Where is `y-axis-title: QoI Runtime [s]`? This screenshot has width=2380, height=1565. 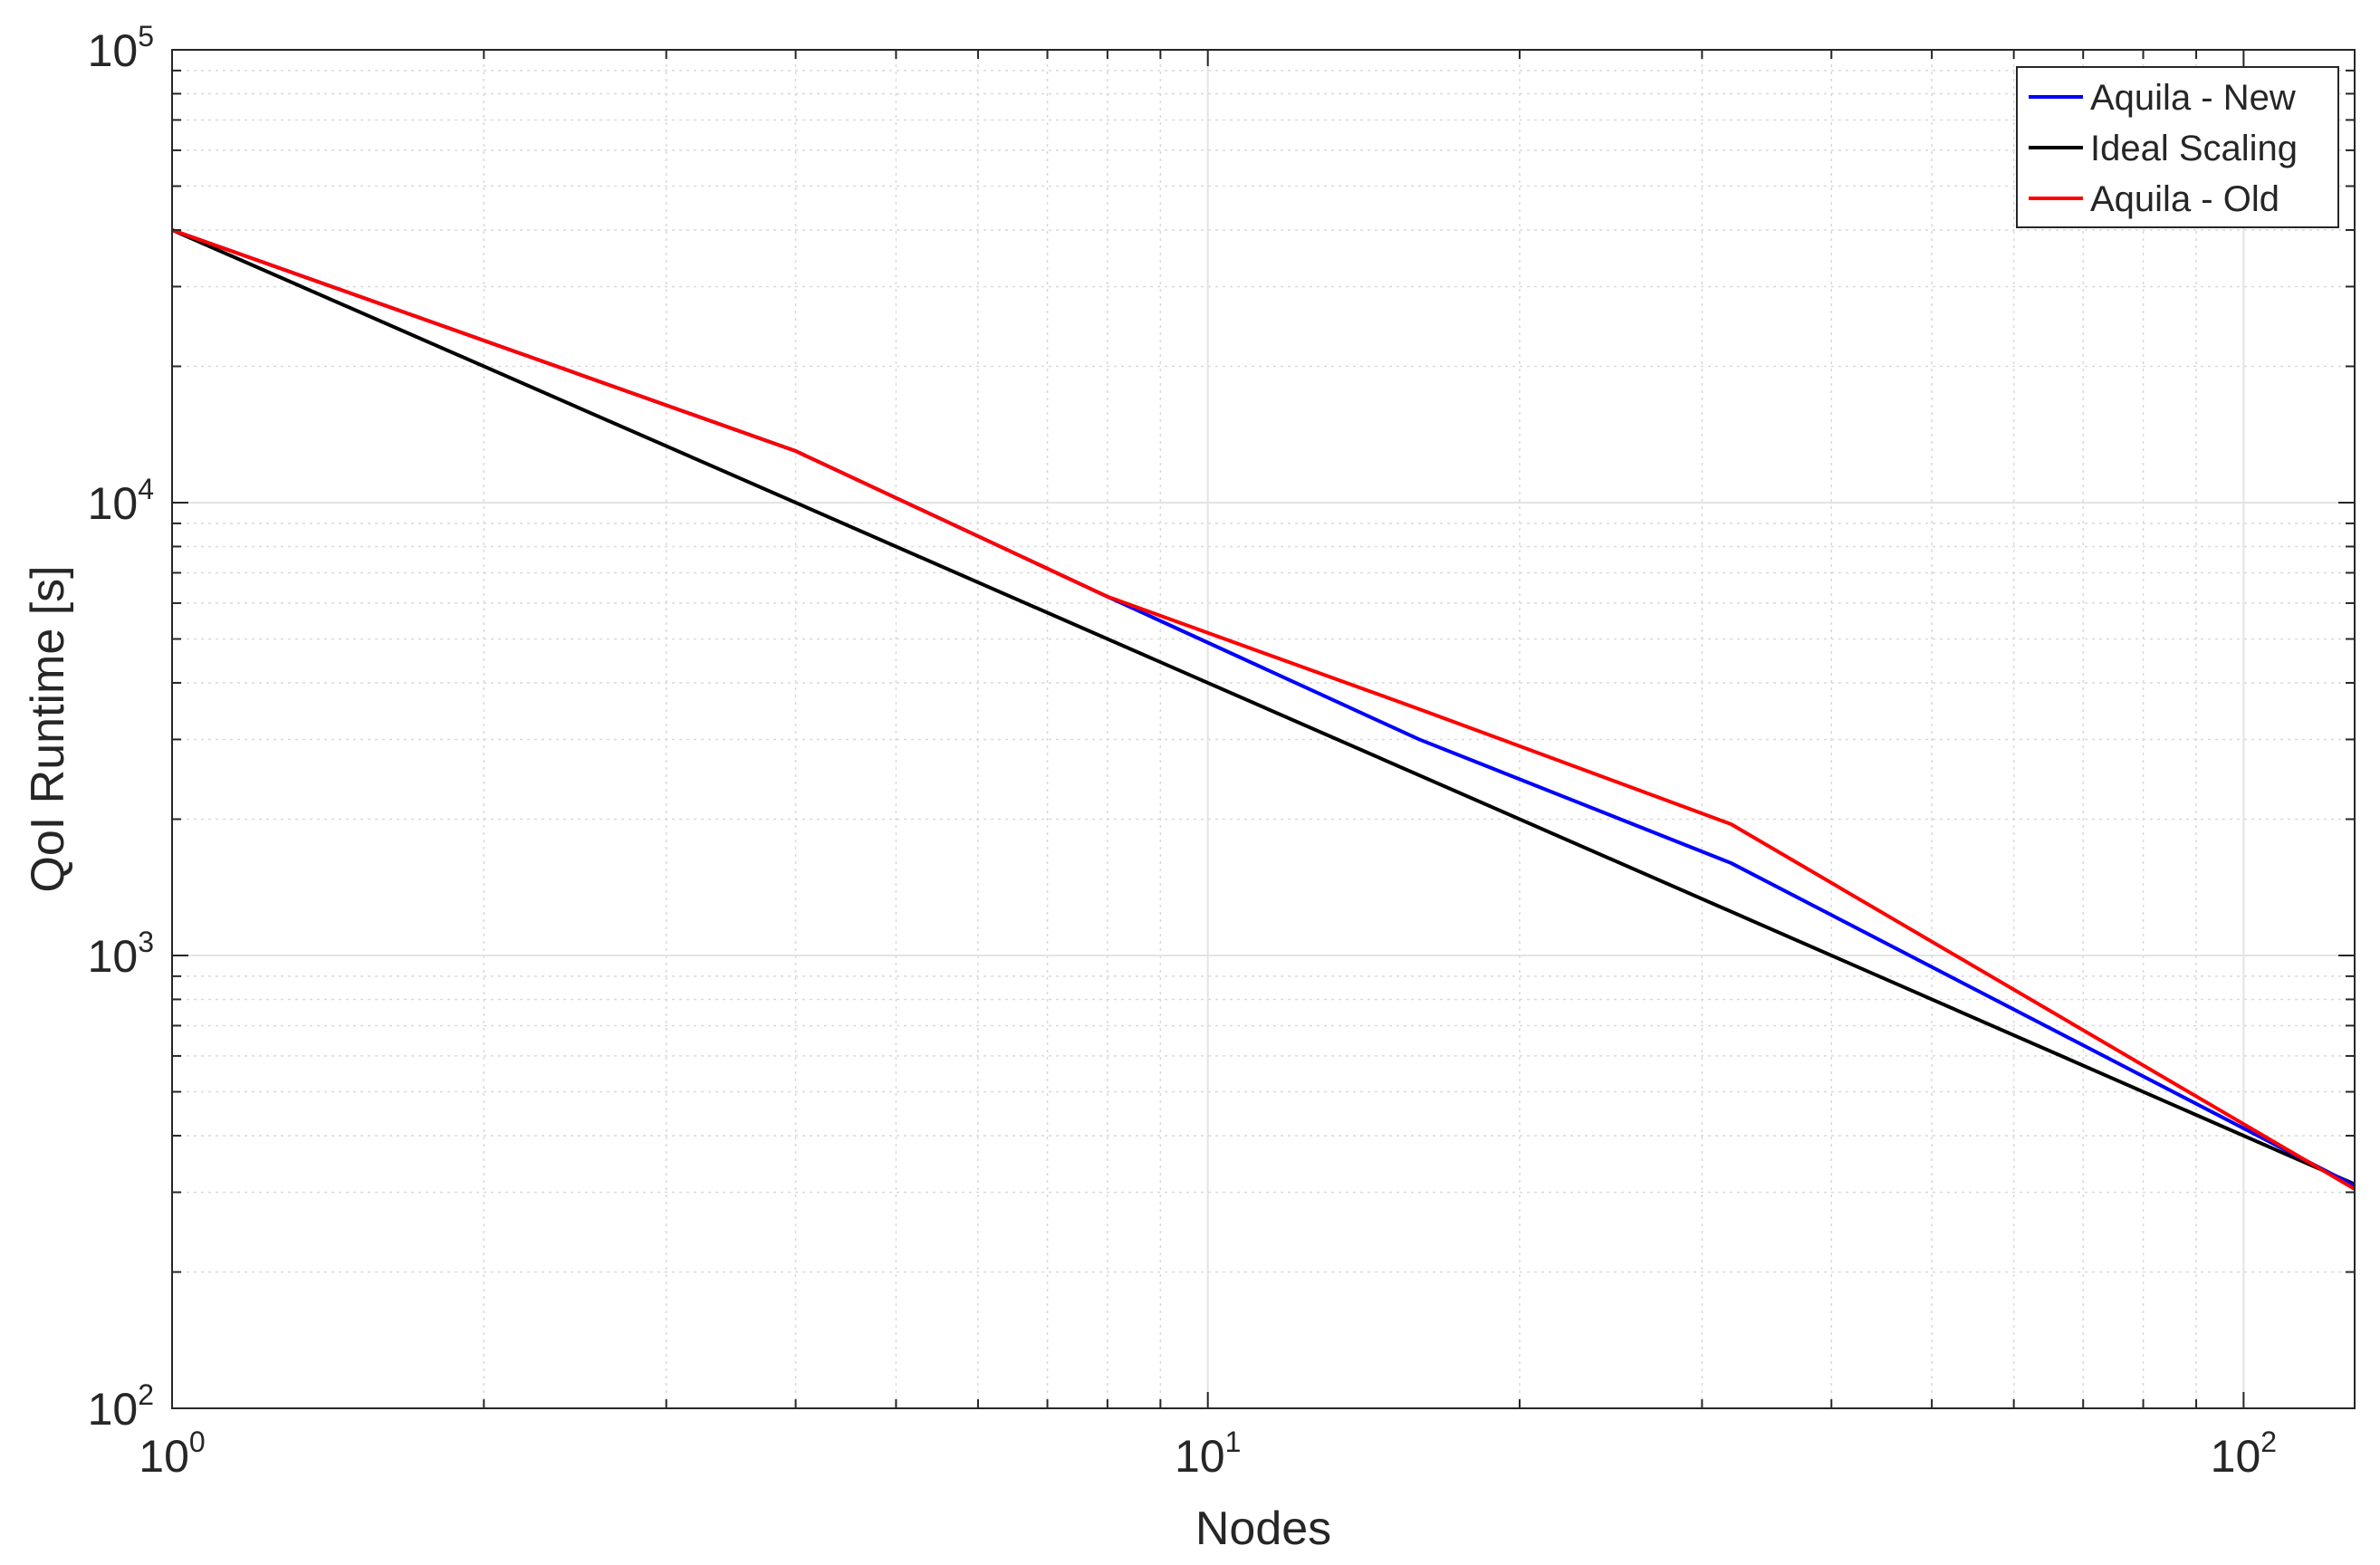 y-axis-title: QoI Runtime [s] is located at coordinates (48, 728).